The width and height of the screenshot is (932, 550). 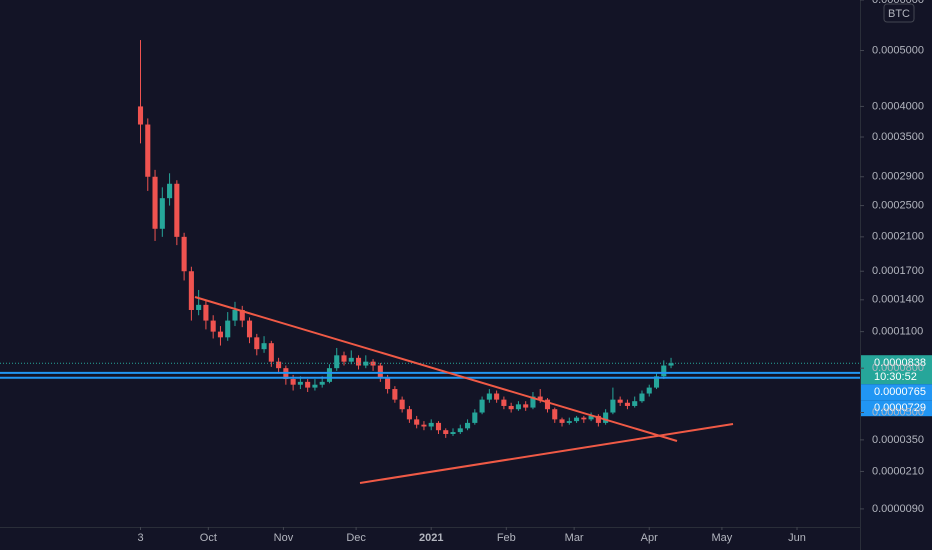 I want to click on last-price-label: 0.0000838, so click(x=900, y=363).